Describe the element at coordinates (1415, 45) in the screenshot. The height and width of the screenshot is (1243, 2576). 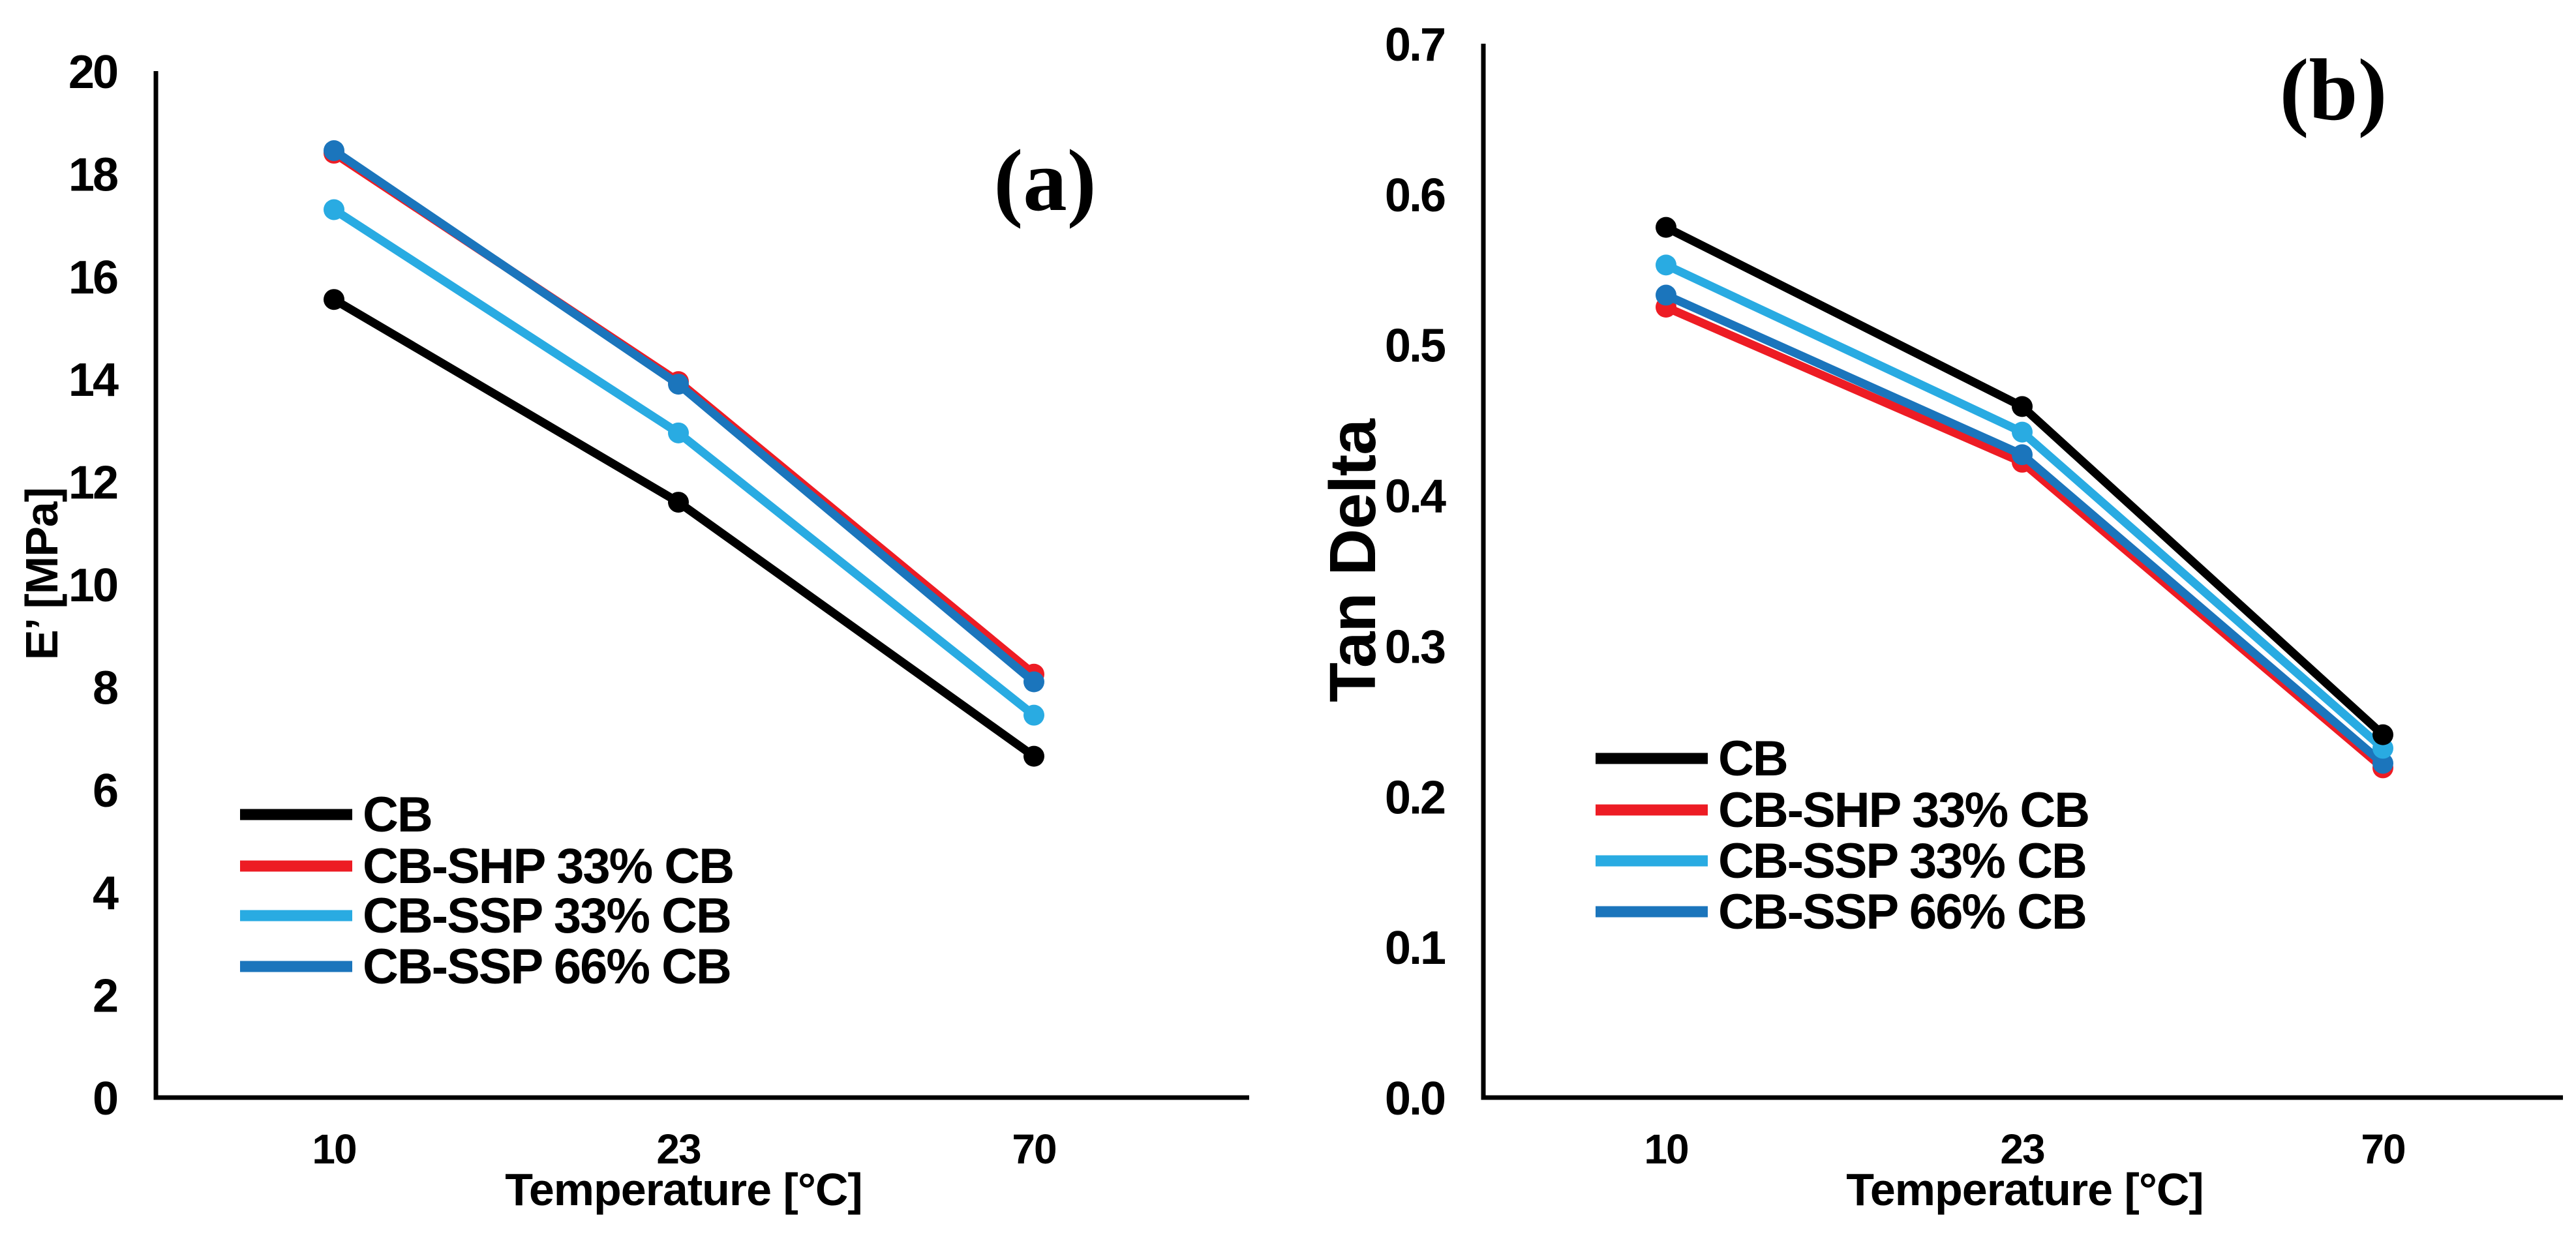
I see `y-tick-label: 0.7` at that location.